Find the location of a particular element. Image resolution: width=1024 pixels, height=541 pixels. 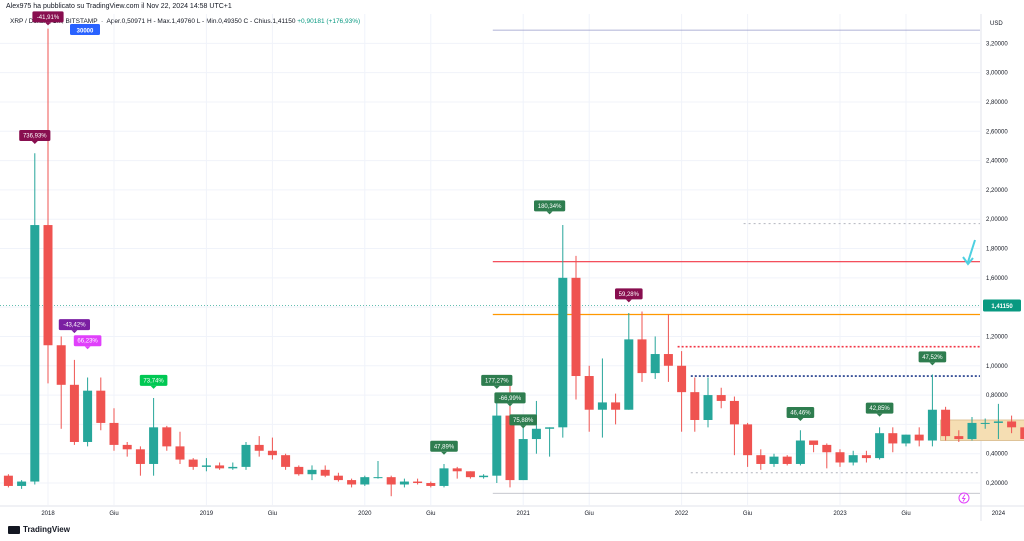

lightning-icon is located at coordinates (964, 498).